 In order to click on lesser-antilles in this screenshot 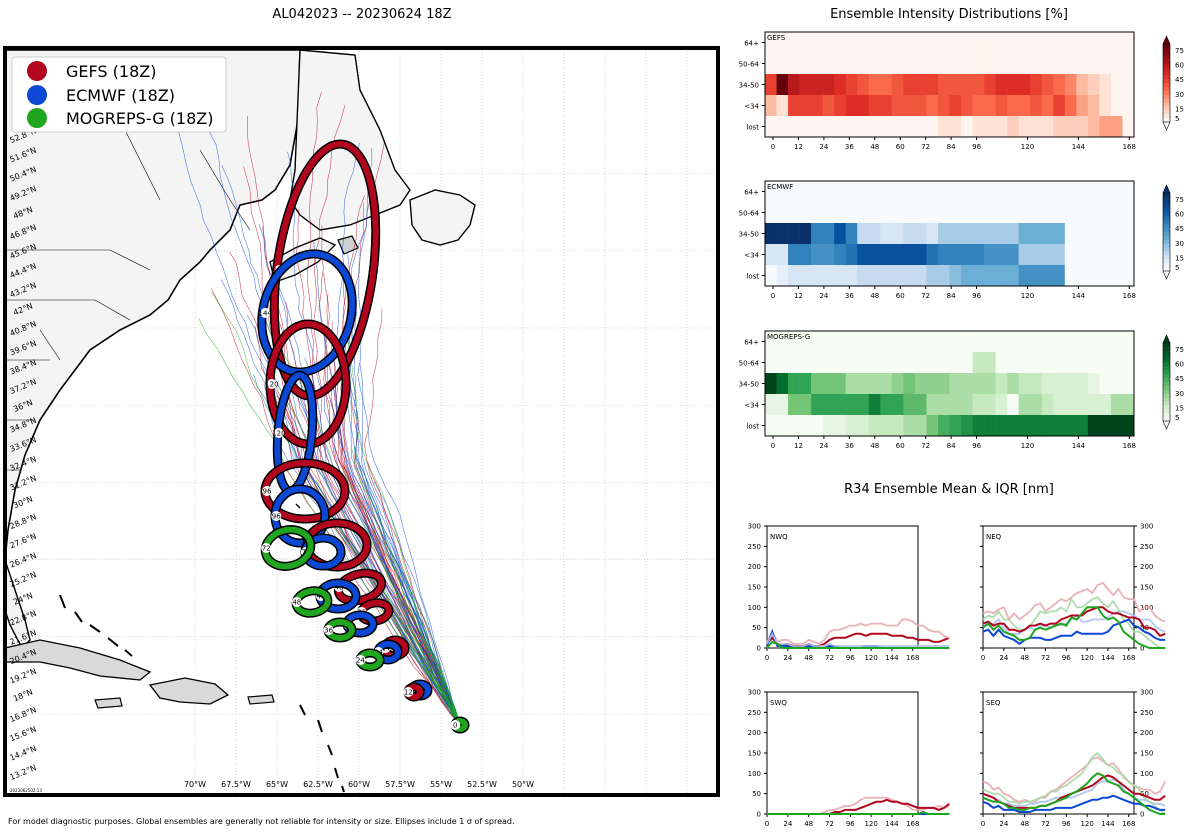, I will do `click(322, 748)`.